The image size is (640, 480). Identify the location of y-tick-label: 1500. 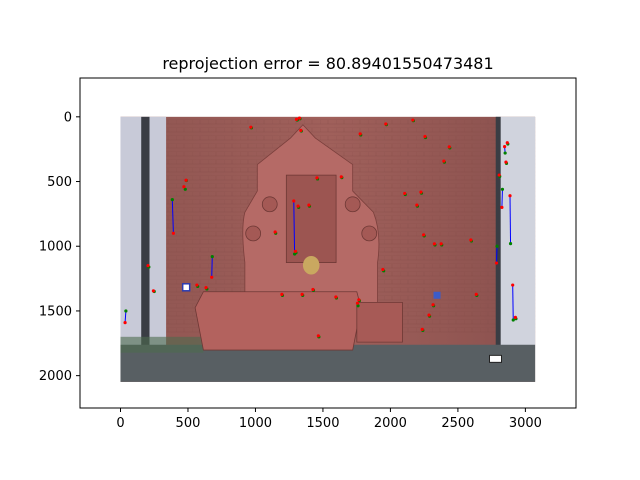
(55, 311).